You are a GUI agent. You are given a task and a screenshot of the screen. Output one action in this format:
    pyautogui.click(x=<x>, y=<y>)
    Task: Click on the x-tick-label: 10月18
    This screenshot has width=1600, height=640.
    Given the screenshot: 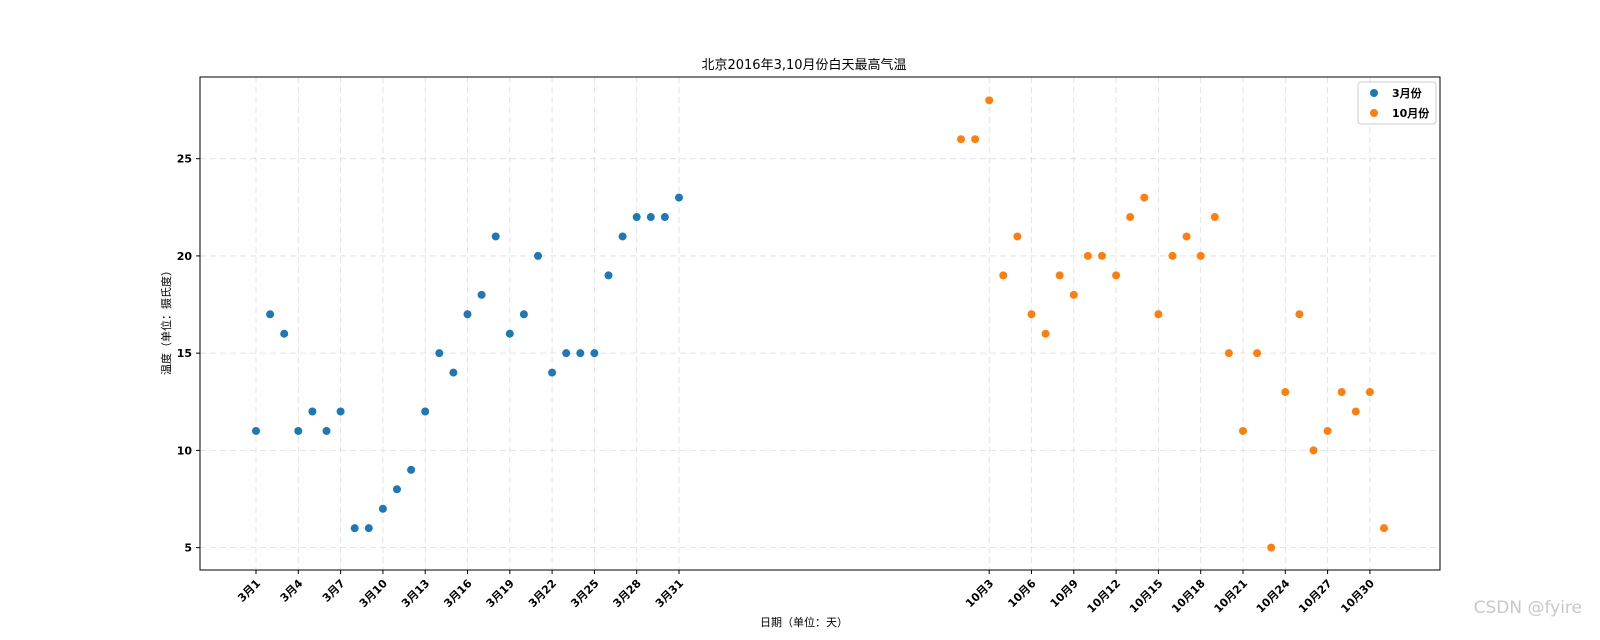 What is the action you would take?
    pyautogui.click(x=1188, y=596)
    